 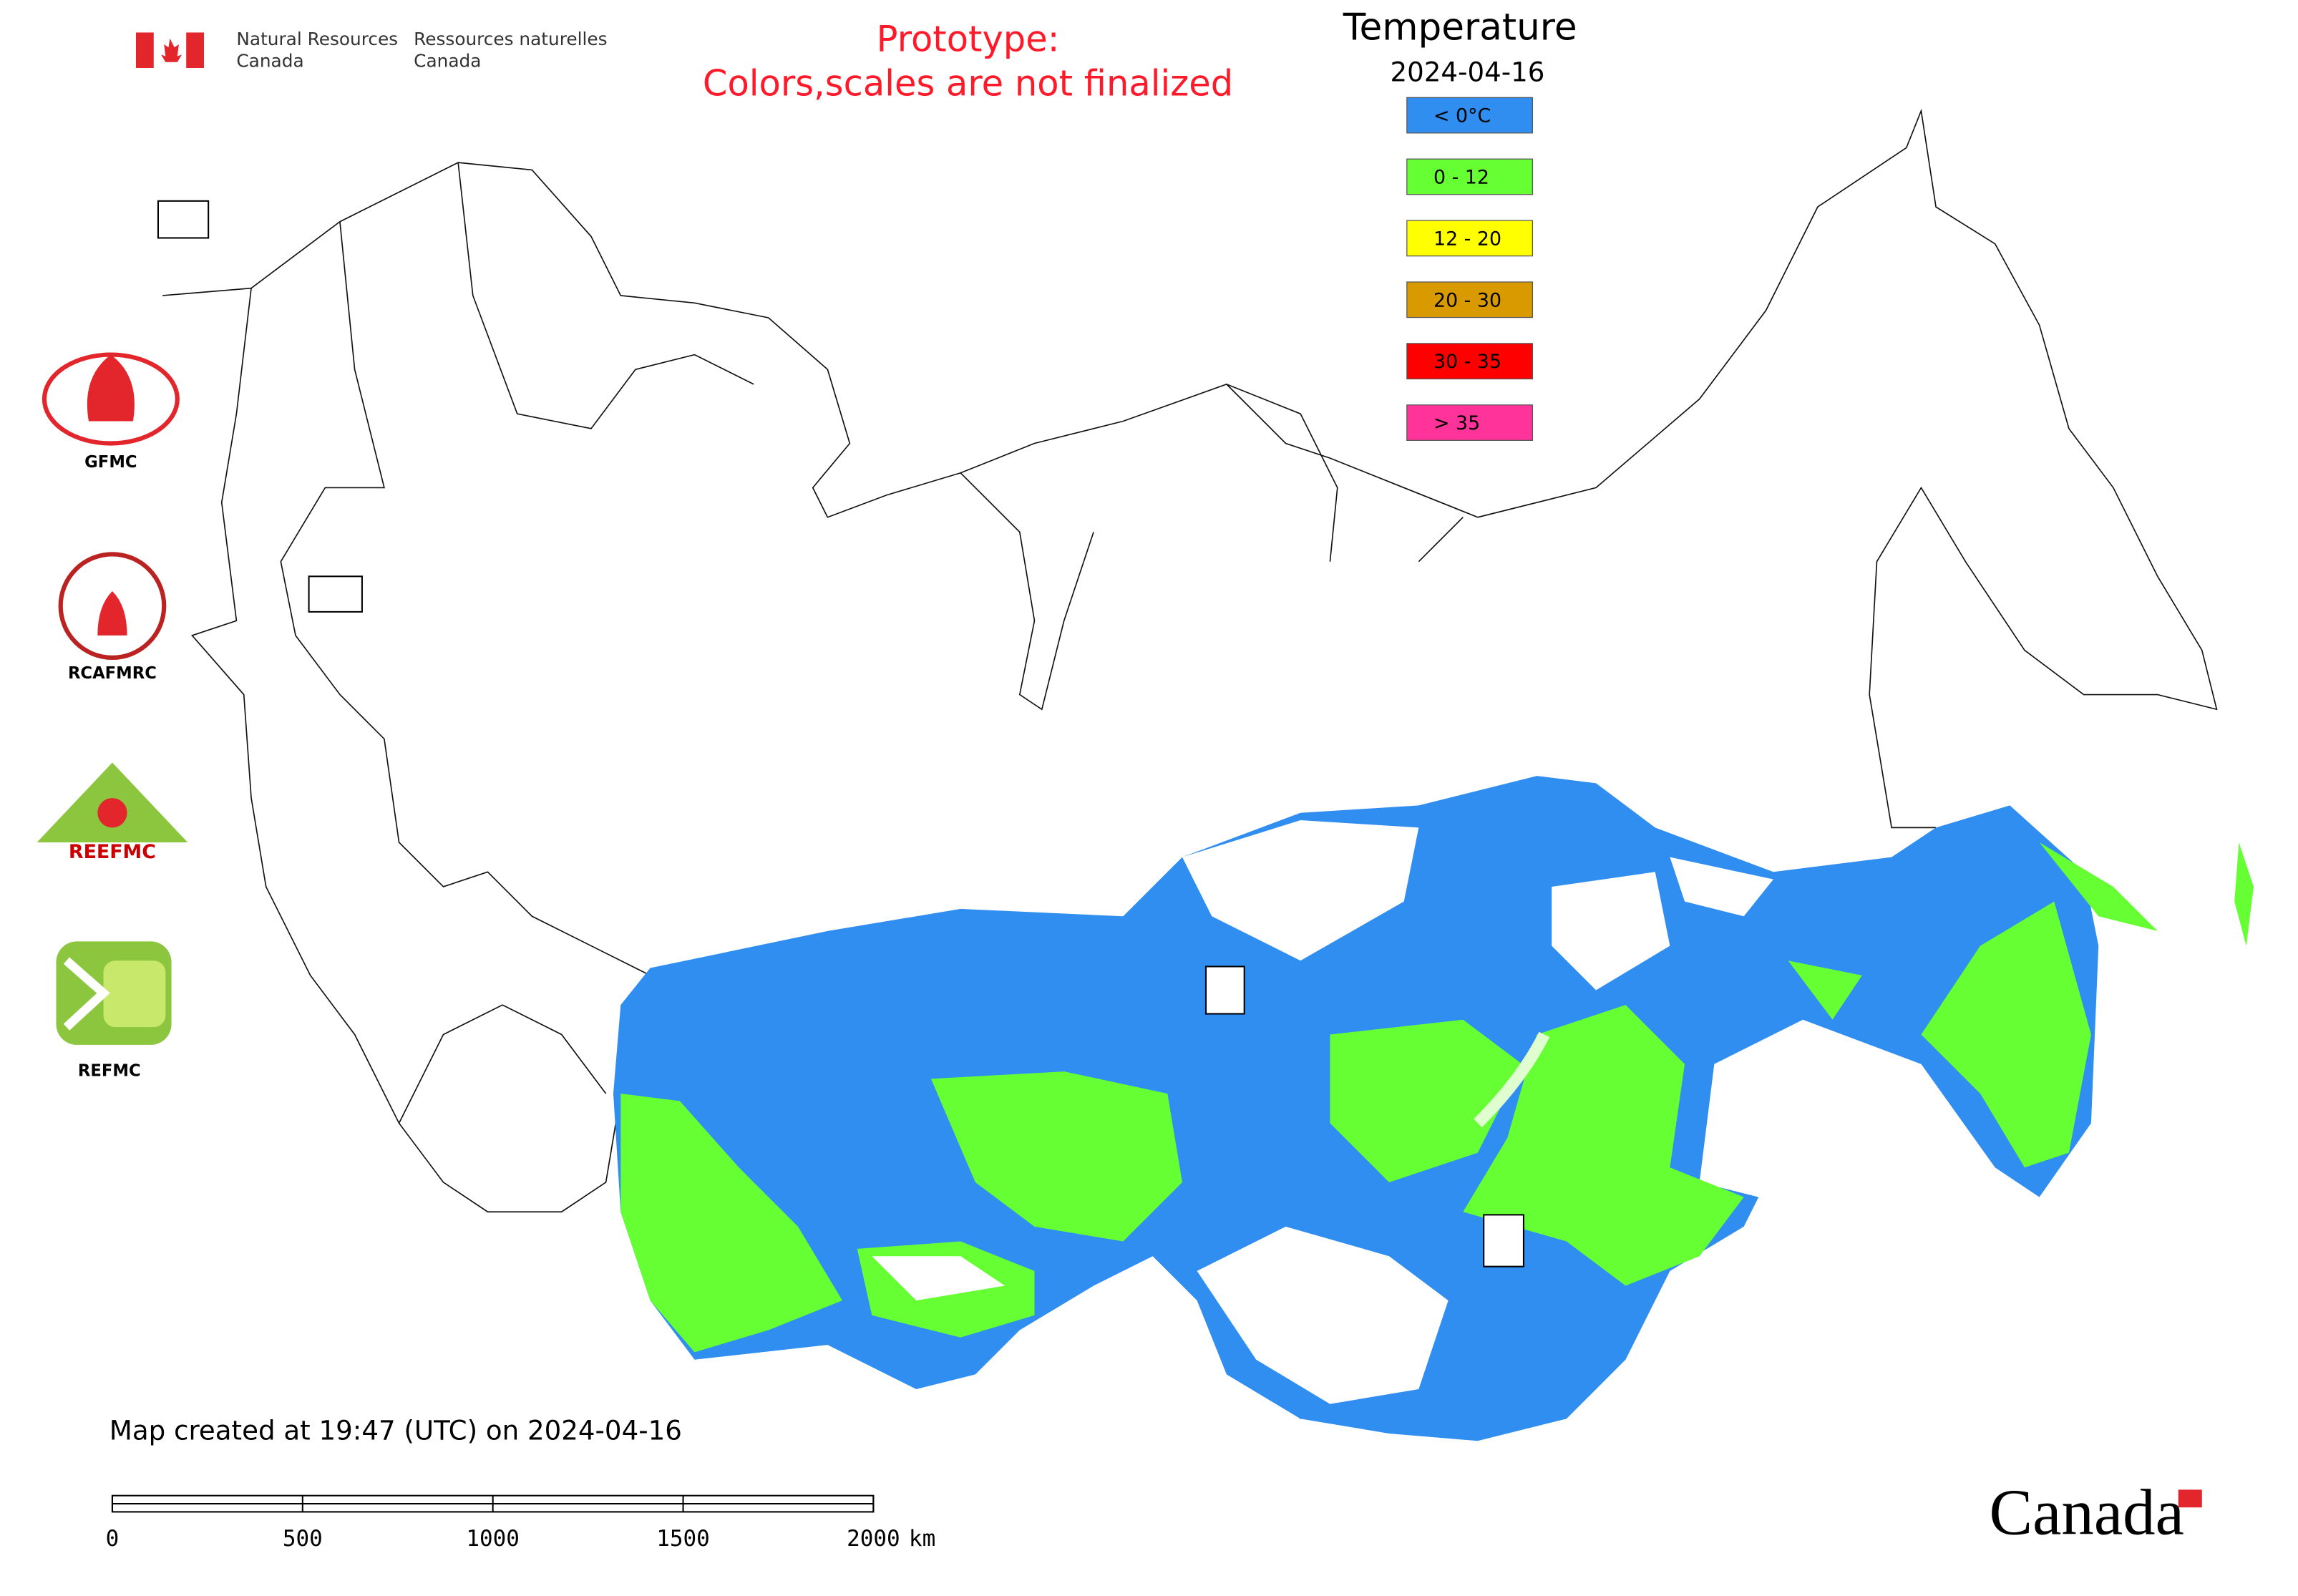 What do you see at coordinates (317, 39) in the screenshot?
I see `agency-en: Natural Resources` at bounding box center [317, 39].